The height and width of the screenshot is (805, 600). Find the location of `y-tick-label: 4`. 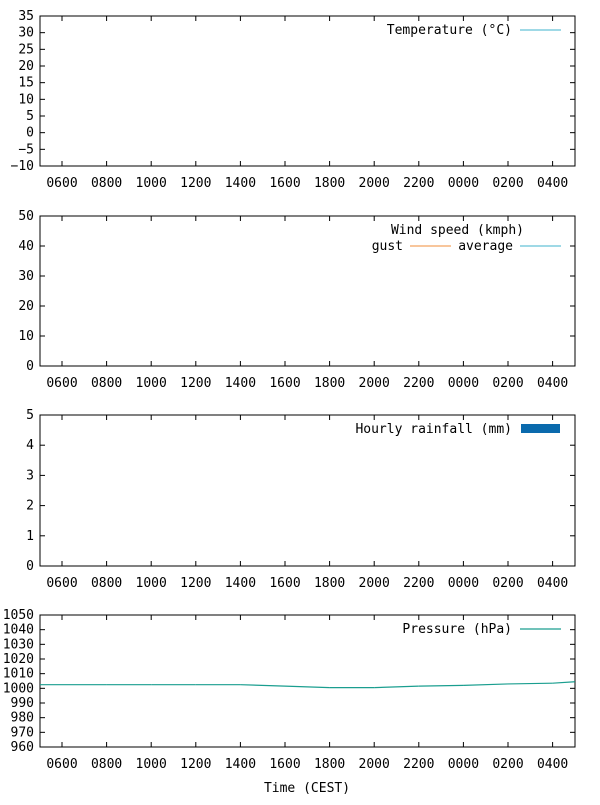

y-tick-label: 4 is located at coordinates (30, 445).